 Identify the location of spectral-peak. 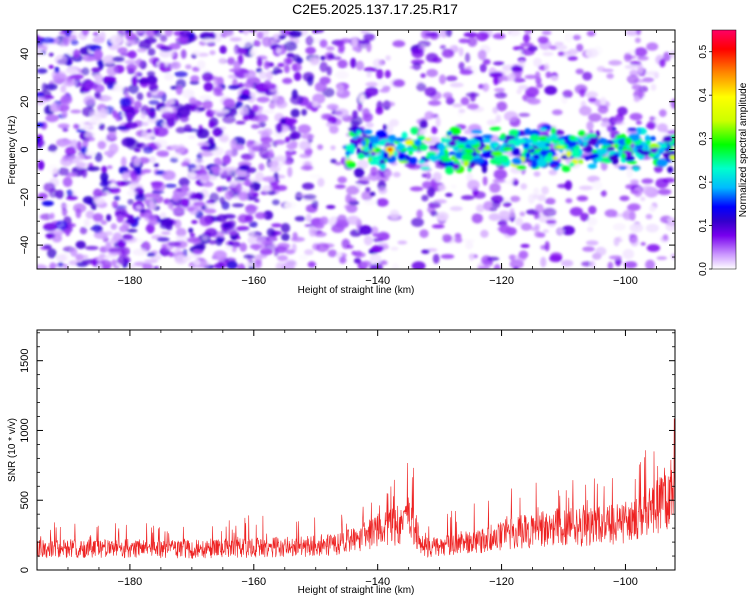
(390, 149).